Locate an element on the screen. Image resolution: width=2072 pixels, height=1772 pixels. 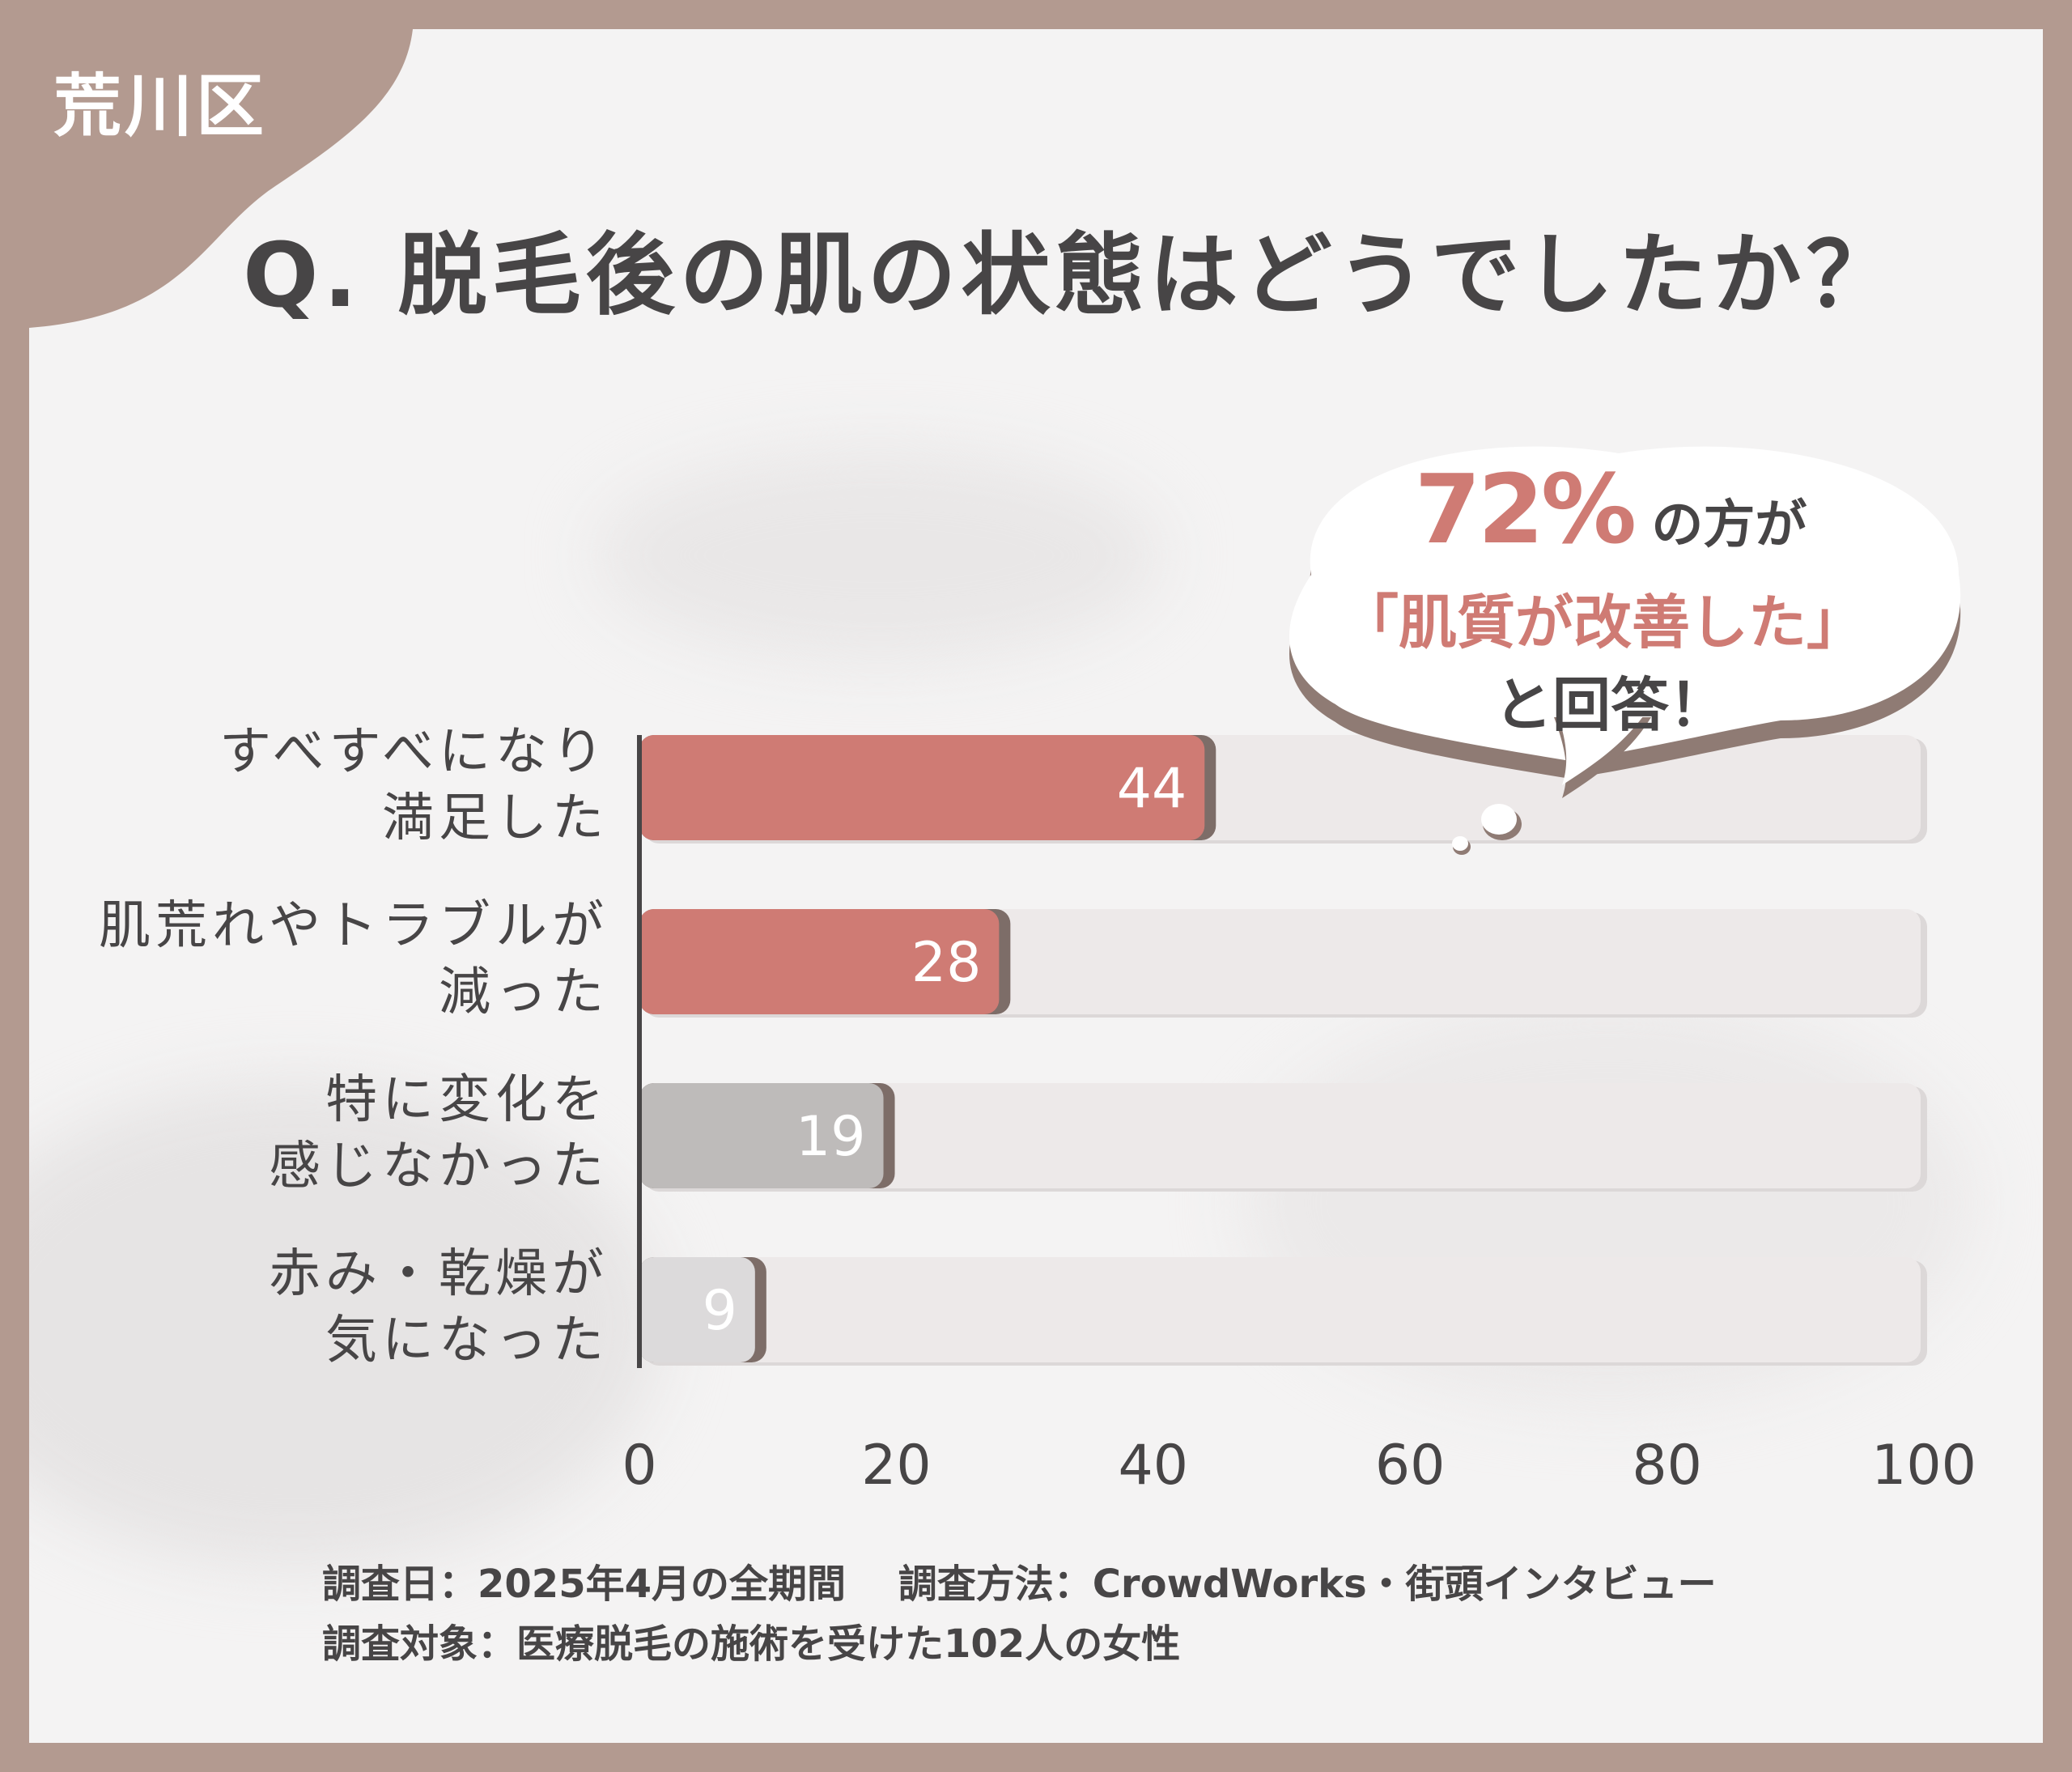
x-tick-label: 80 is located at coordinates (1667, 1466).